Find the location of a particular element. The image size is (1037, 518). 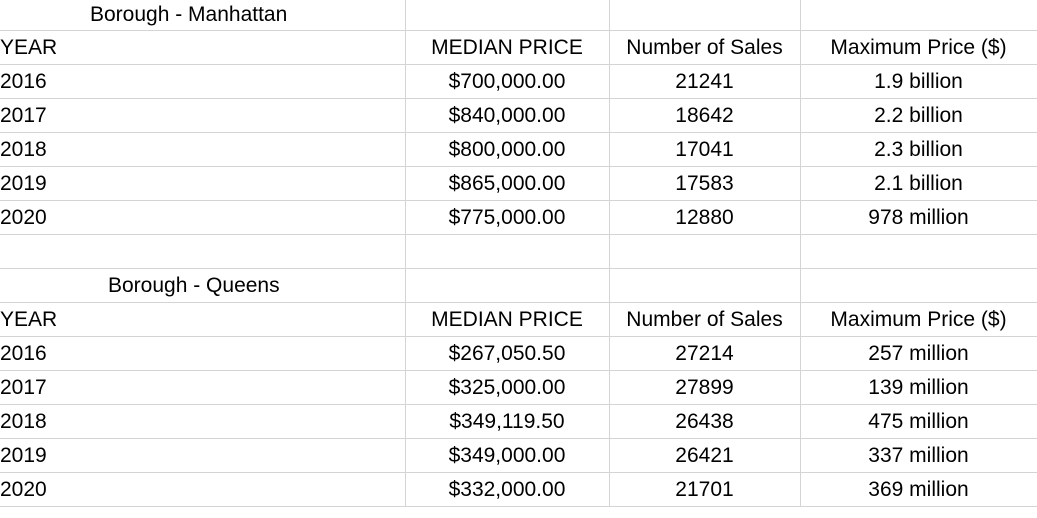

cell-median-price: $267,050.50 is located at coordinates (507, 353).